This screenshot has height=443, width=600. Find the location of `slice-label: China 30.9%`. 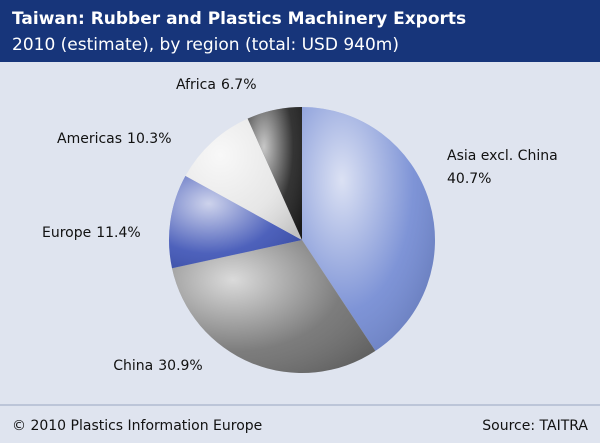

slice-label: China 30.9% is located at coordinates (157, 366).